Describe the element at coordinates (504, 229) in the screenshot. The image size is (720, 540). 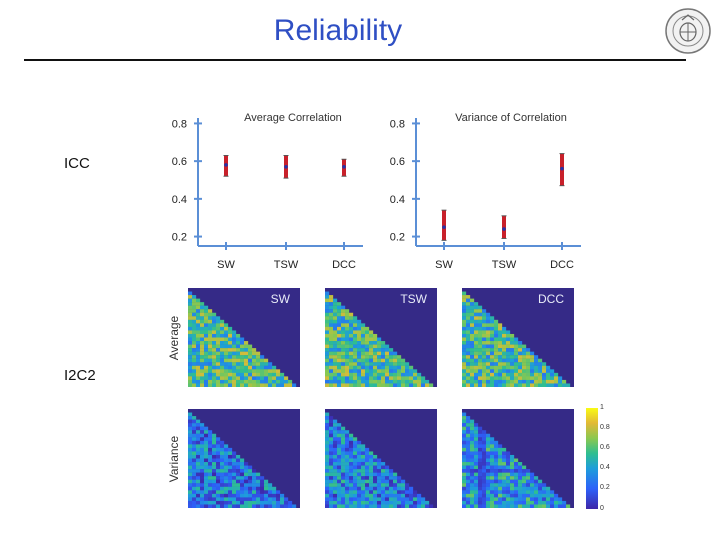
I see `data-point` at that location.